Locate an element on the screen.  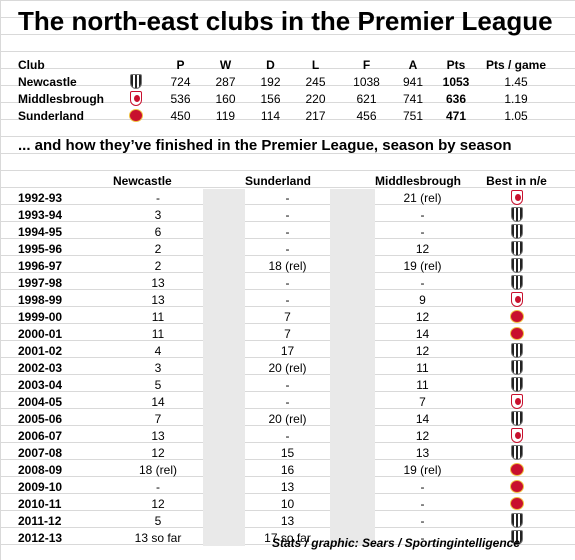
newcastle-finish: 2 is located at coordinates (158, 248).